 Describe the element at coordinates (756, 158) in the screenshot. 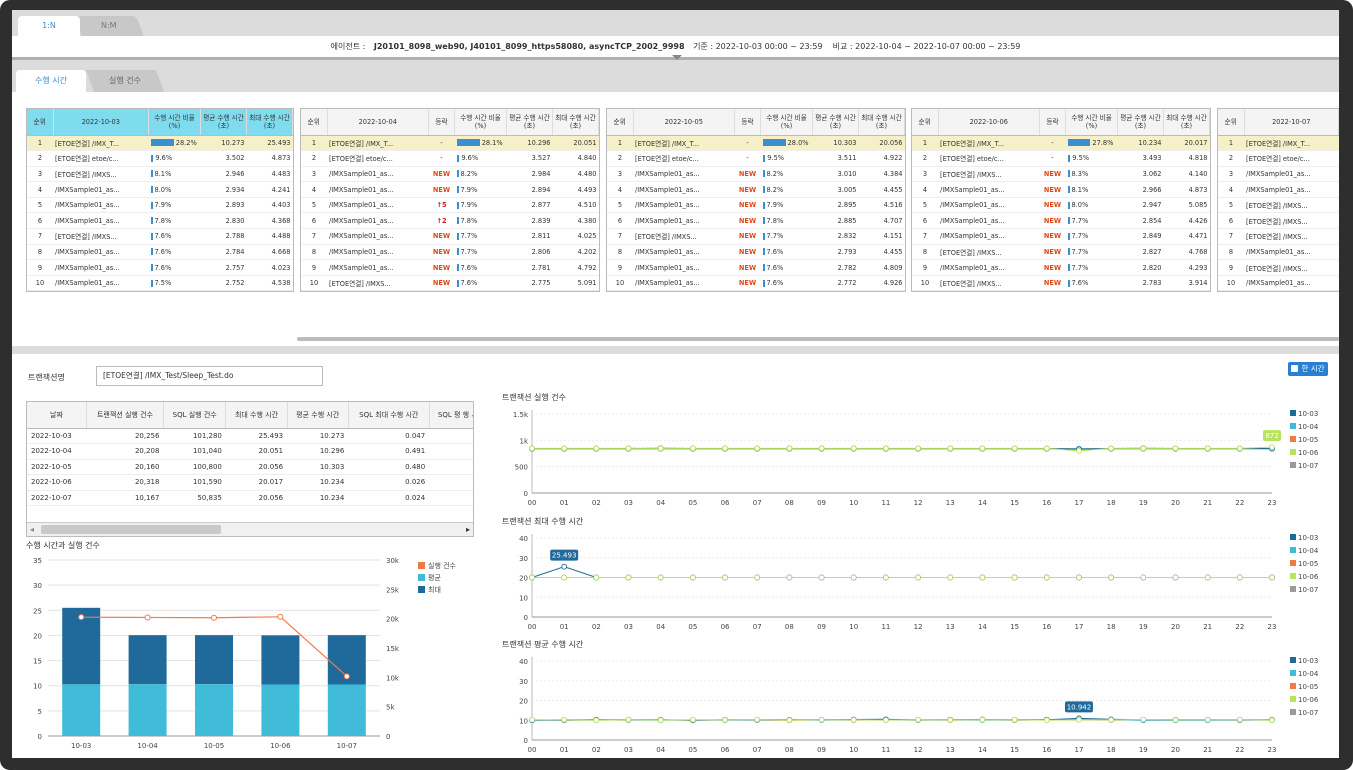

I see `table-row: 2 [ETOE연결] etoe/c... -9.5% 3.511 4.922` at that location.